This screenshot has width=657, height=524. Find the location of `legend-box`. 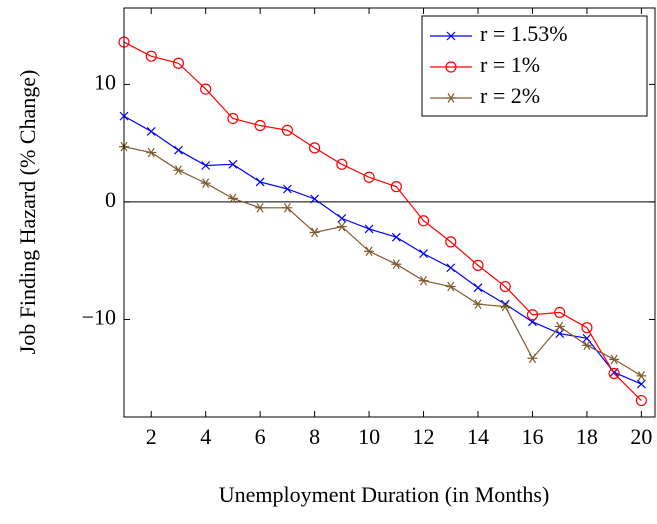

legend-box is located at coordinates (534, 66).